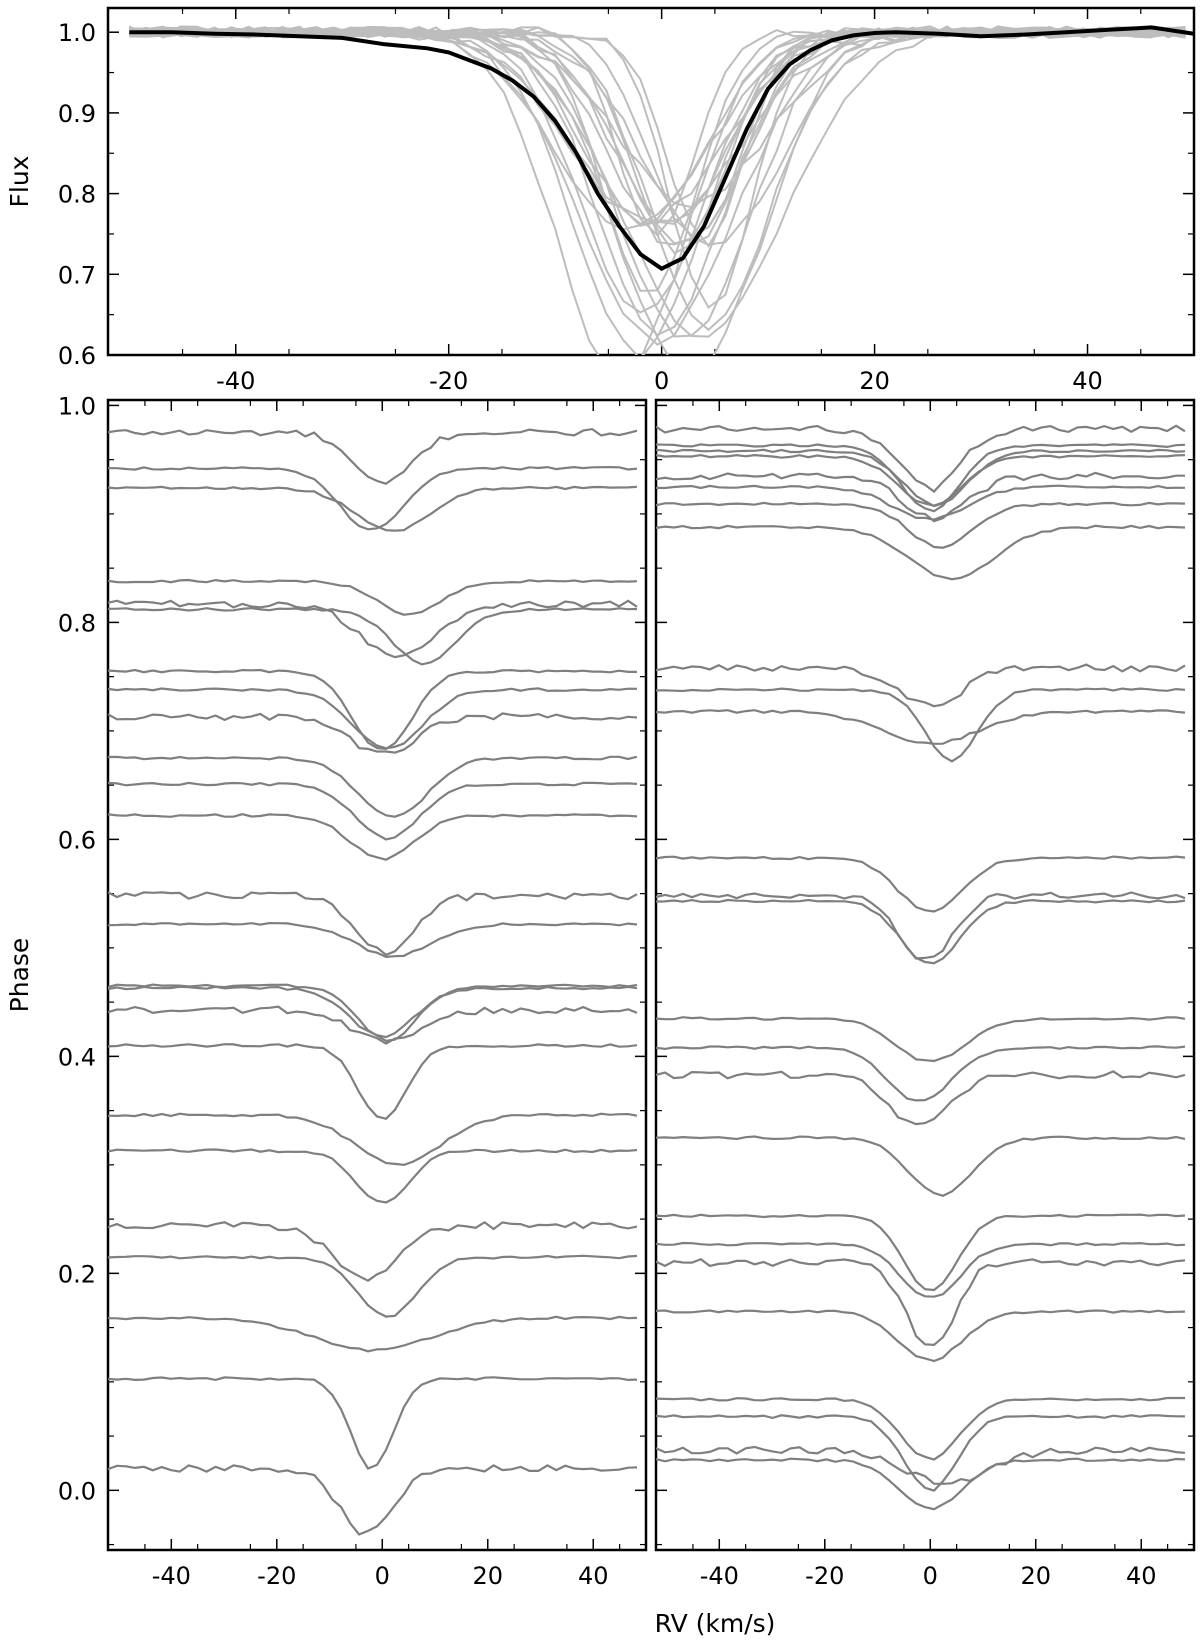 The height and width of the screenshot is (1643, 1200). I want to click on individual-profile-line, so click(657, 128).